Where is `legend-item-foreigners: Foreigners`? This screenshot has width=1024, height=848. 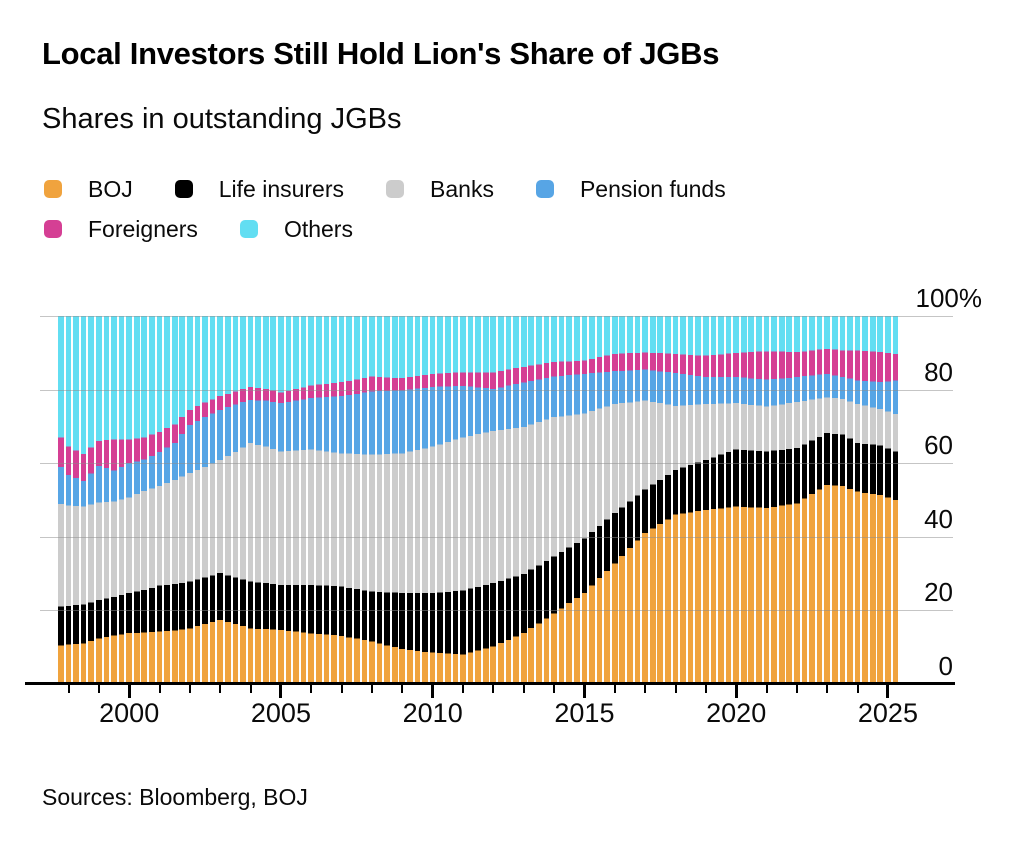 legend-item-foreigners: Foreigners is located at coordinates (121, 229).